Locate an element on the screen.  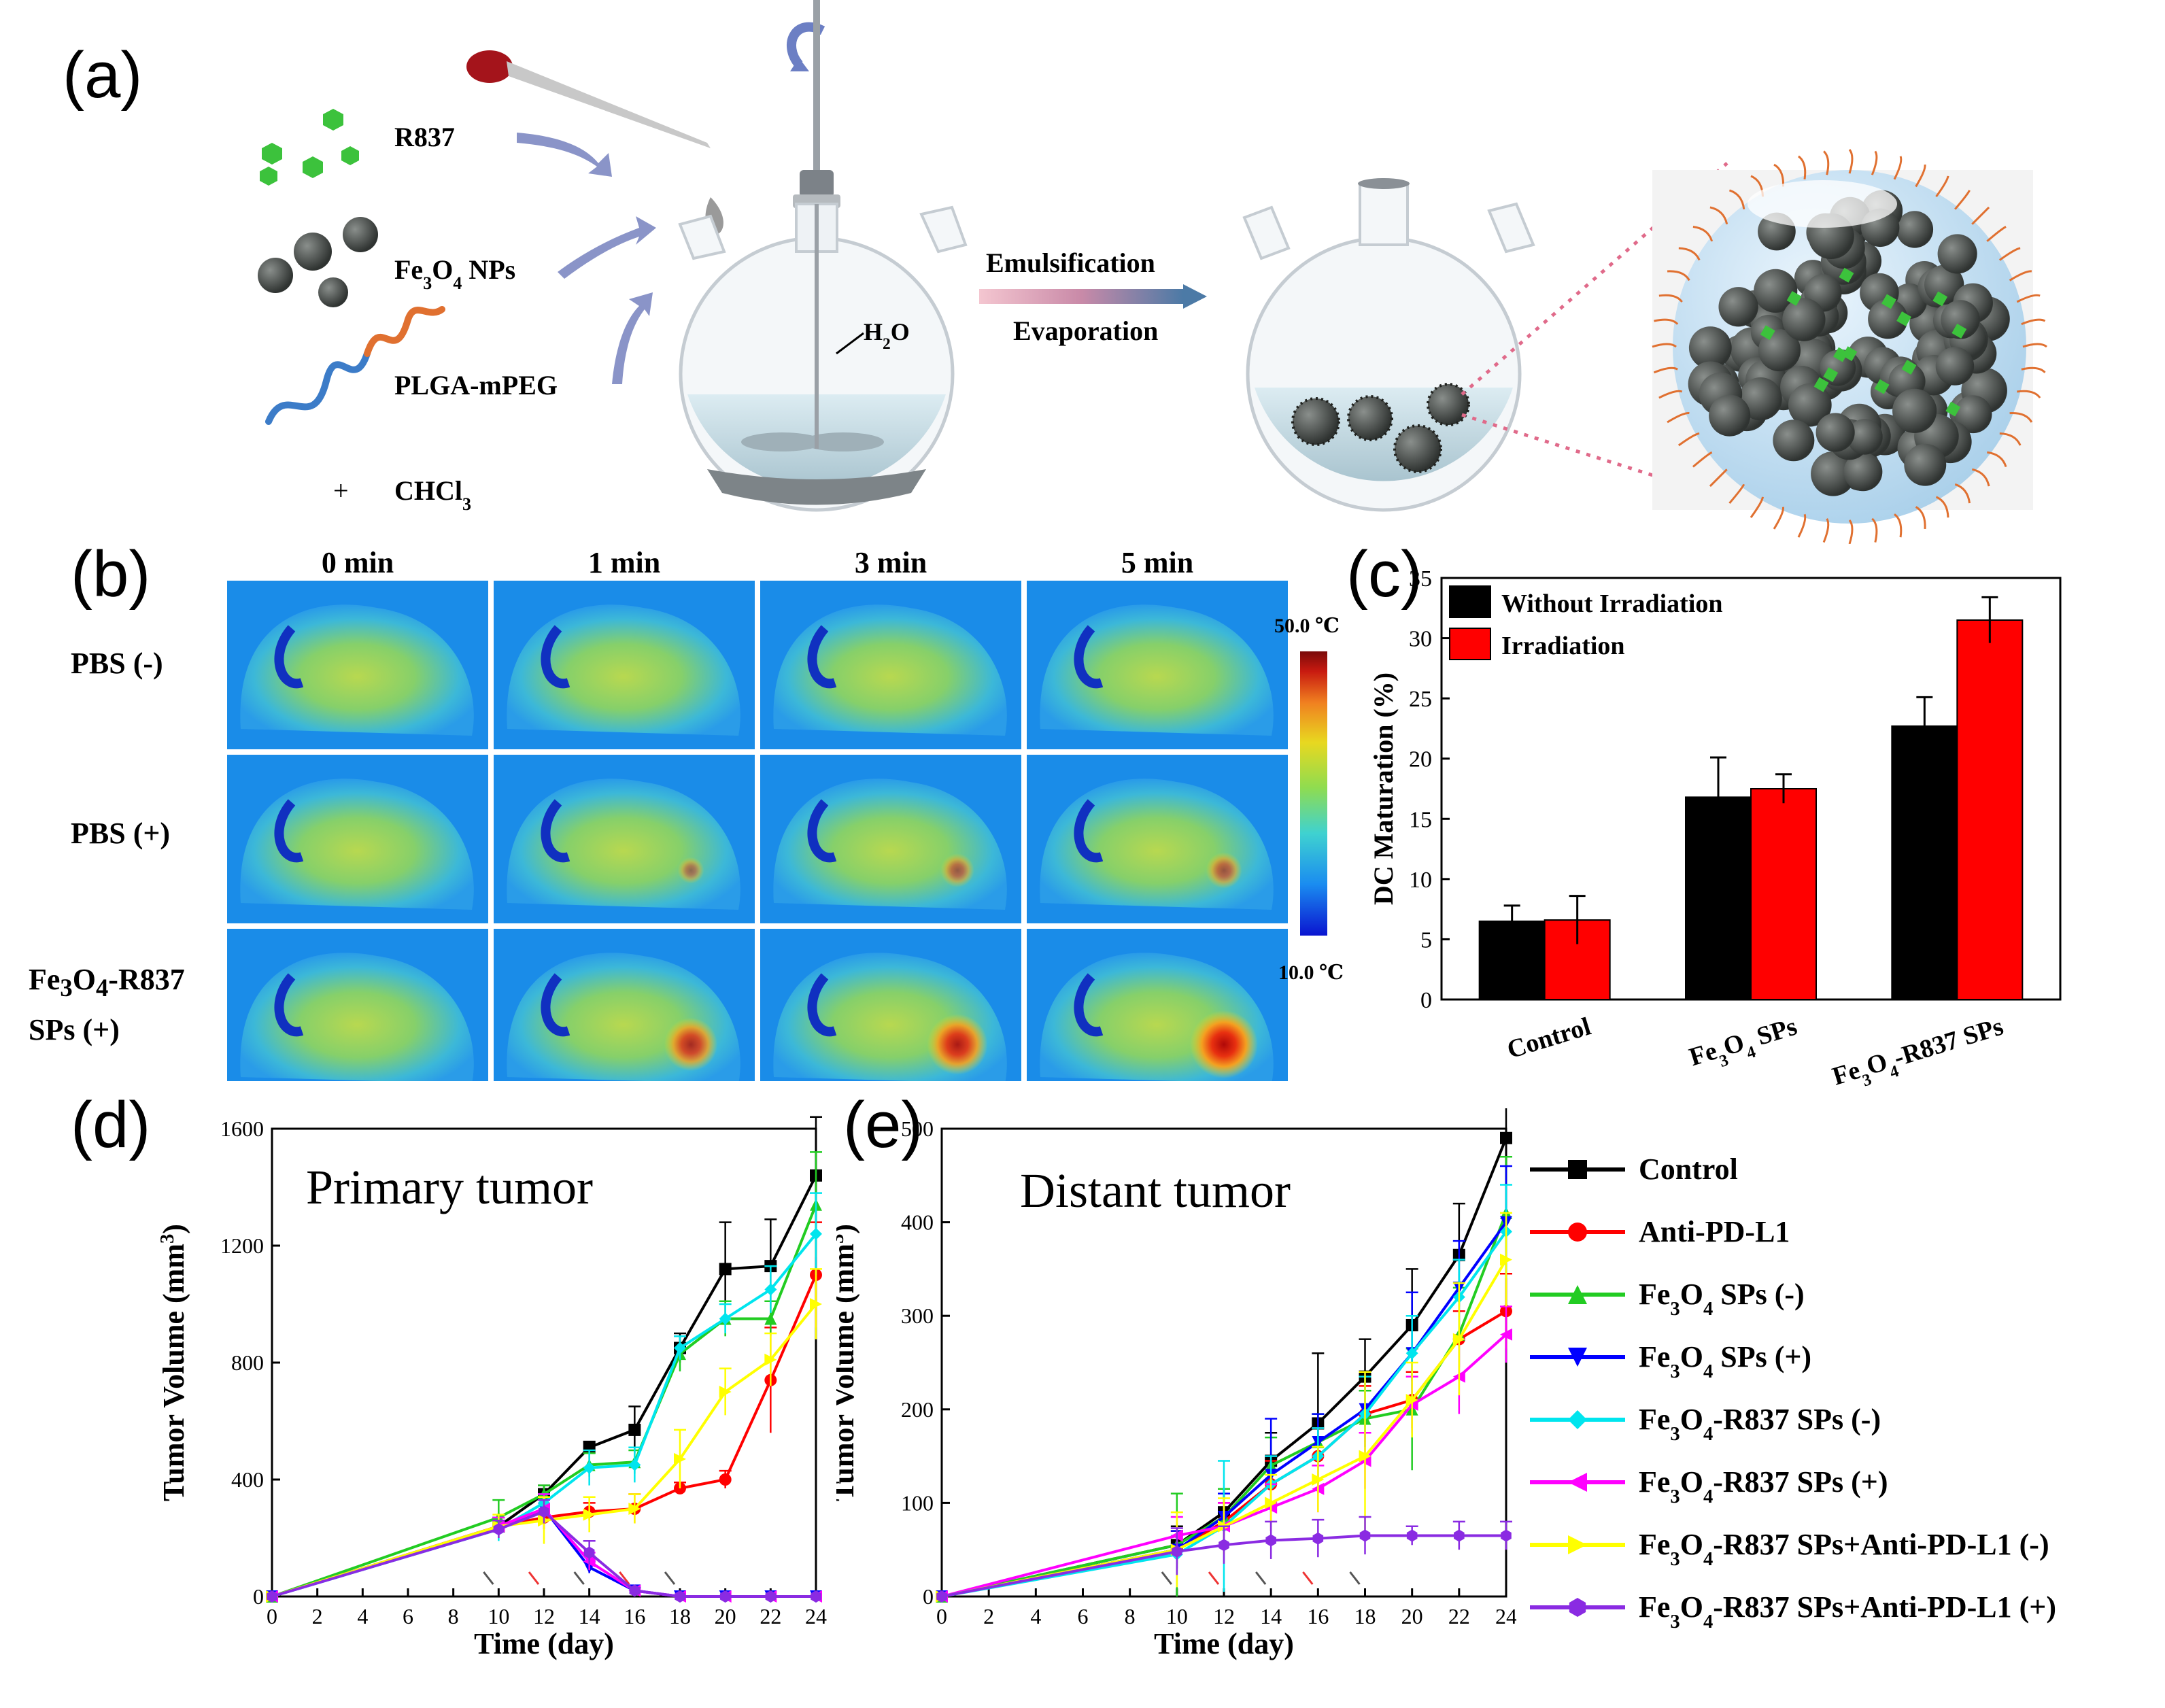
legend-entry: Fe3O4 SPs (+) is located at coordinates (1670, 1361).